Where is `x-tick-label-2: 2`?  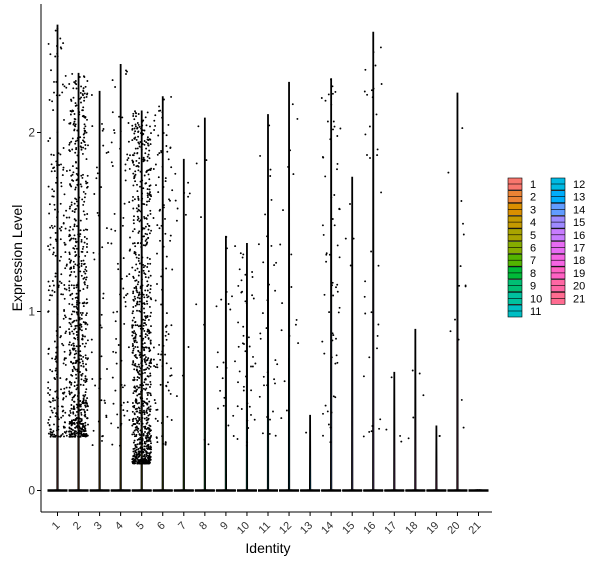
x-tick-label-2: 2 is located at coordinates (77, 526).